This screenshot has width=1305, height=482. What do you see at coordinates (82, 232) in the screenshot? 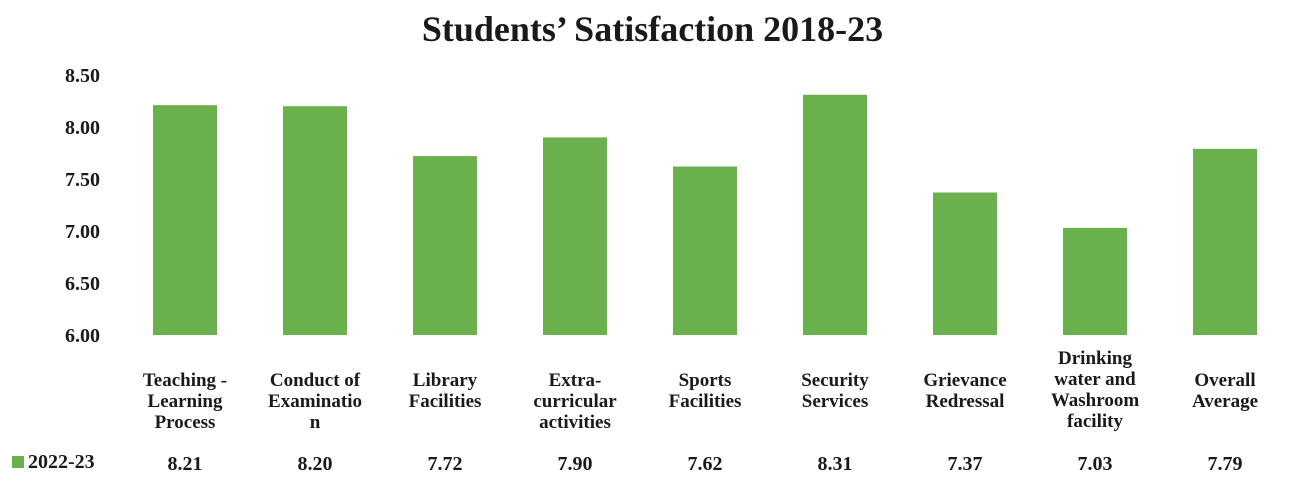
I see `y-tick-label: 7.00` at bounding box center [82, 232].